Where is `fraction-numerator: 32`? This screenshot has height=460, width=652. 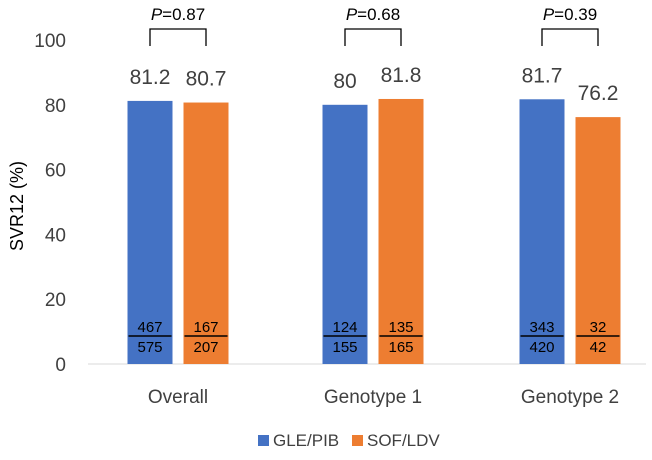
fraction-numerator: 32 is located at coordinates (598, 327).